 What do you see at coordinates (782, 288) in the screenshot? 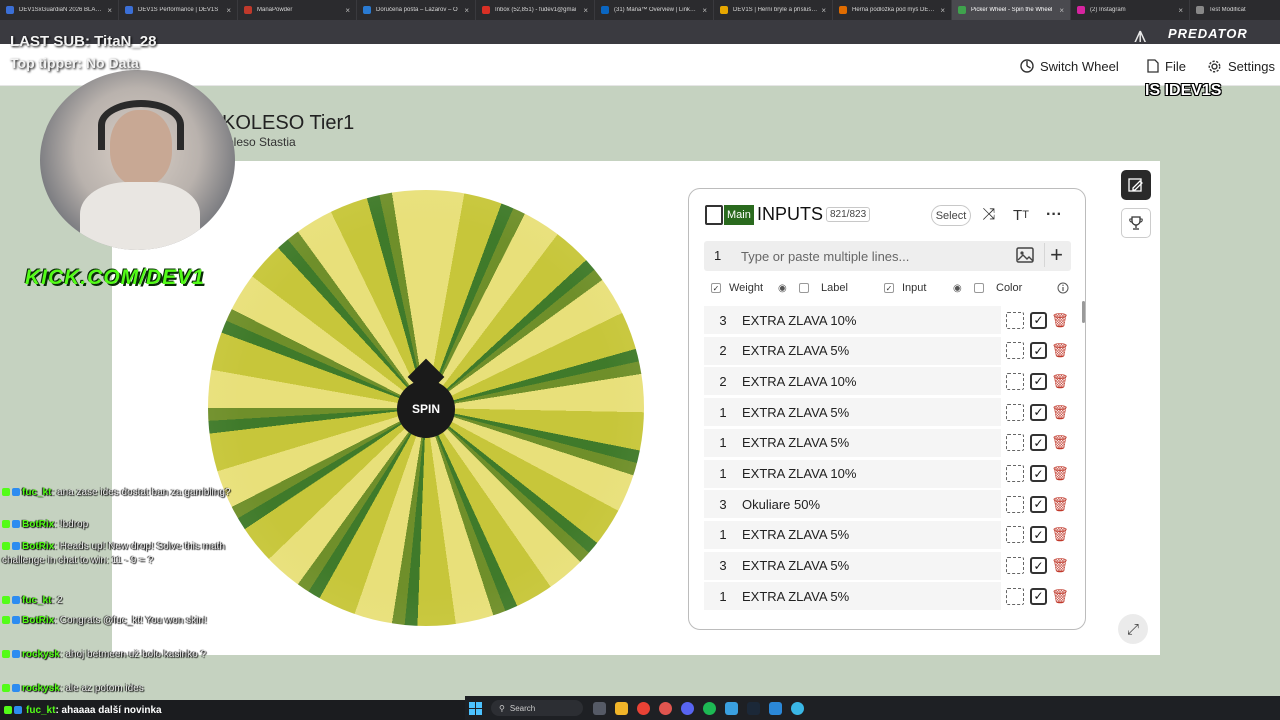
I see `label-visibility-toggle: ◉` at bounding box center [782, 288].